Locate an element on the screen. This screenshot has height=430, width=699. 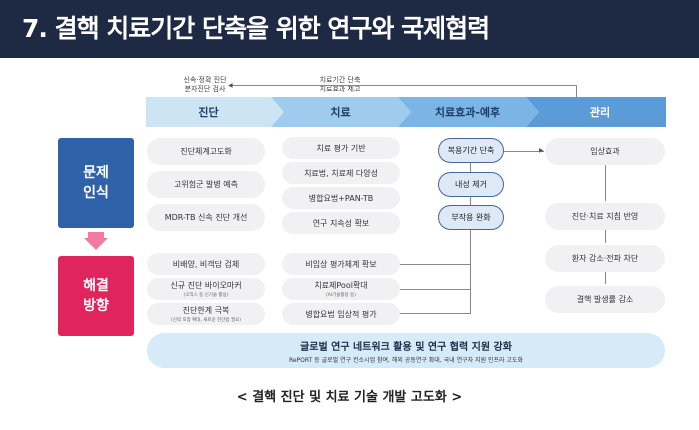
outcome-item: 복용기간 단축 is located at coordinates (471, 150).